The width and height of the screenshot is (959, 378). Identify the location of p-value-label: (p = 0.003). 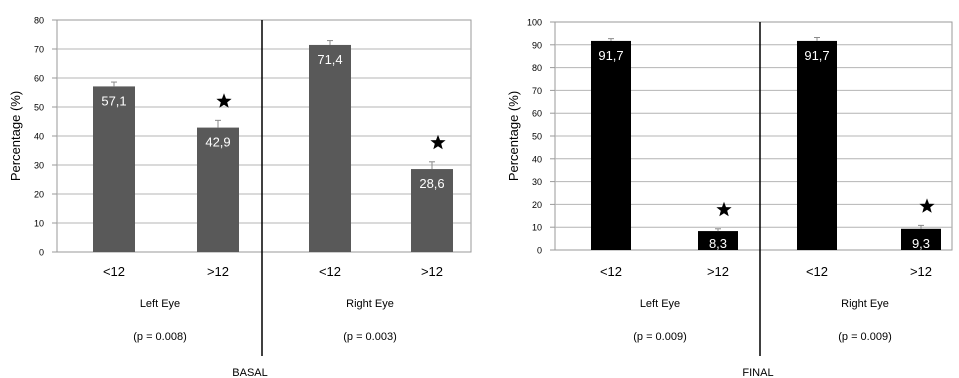
(370, 337).